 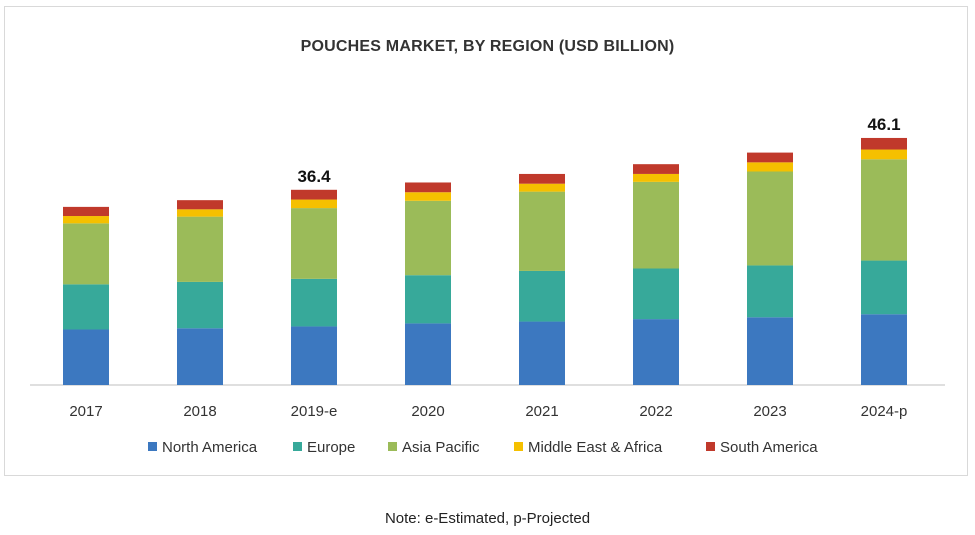 What do you see at coordinates (200, 356) in the screenshot?
I see `bar-segment-north-america-2018` at bounding box center [200, 356].